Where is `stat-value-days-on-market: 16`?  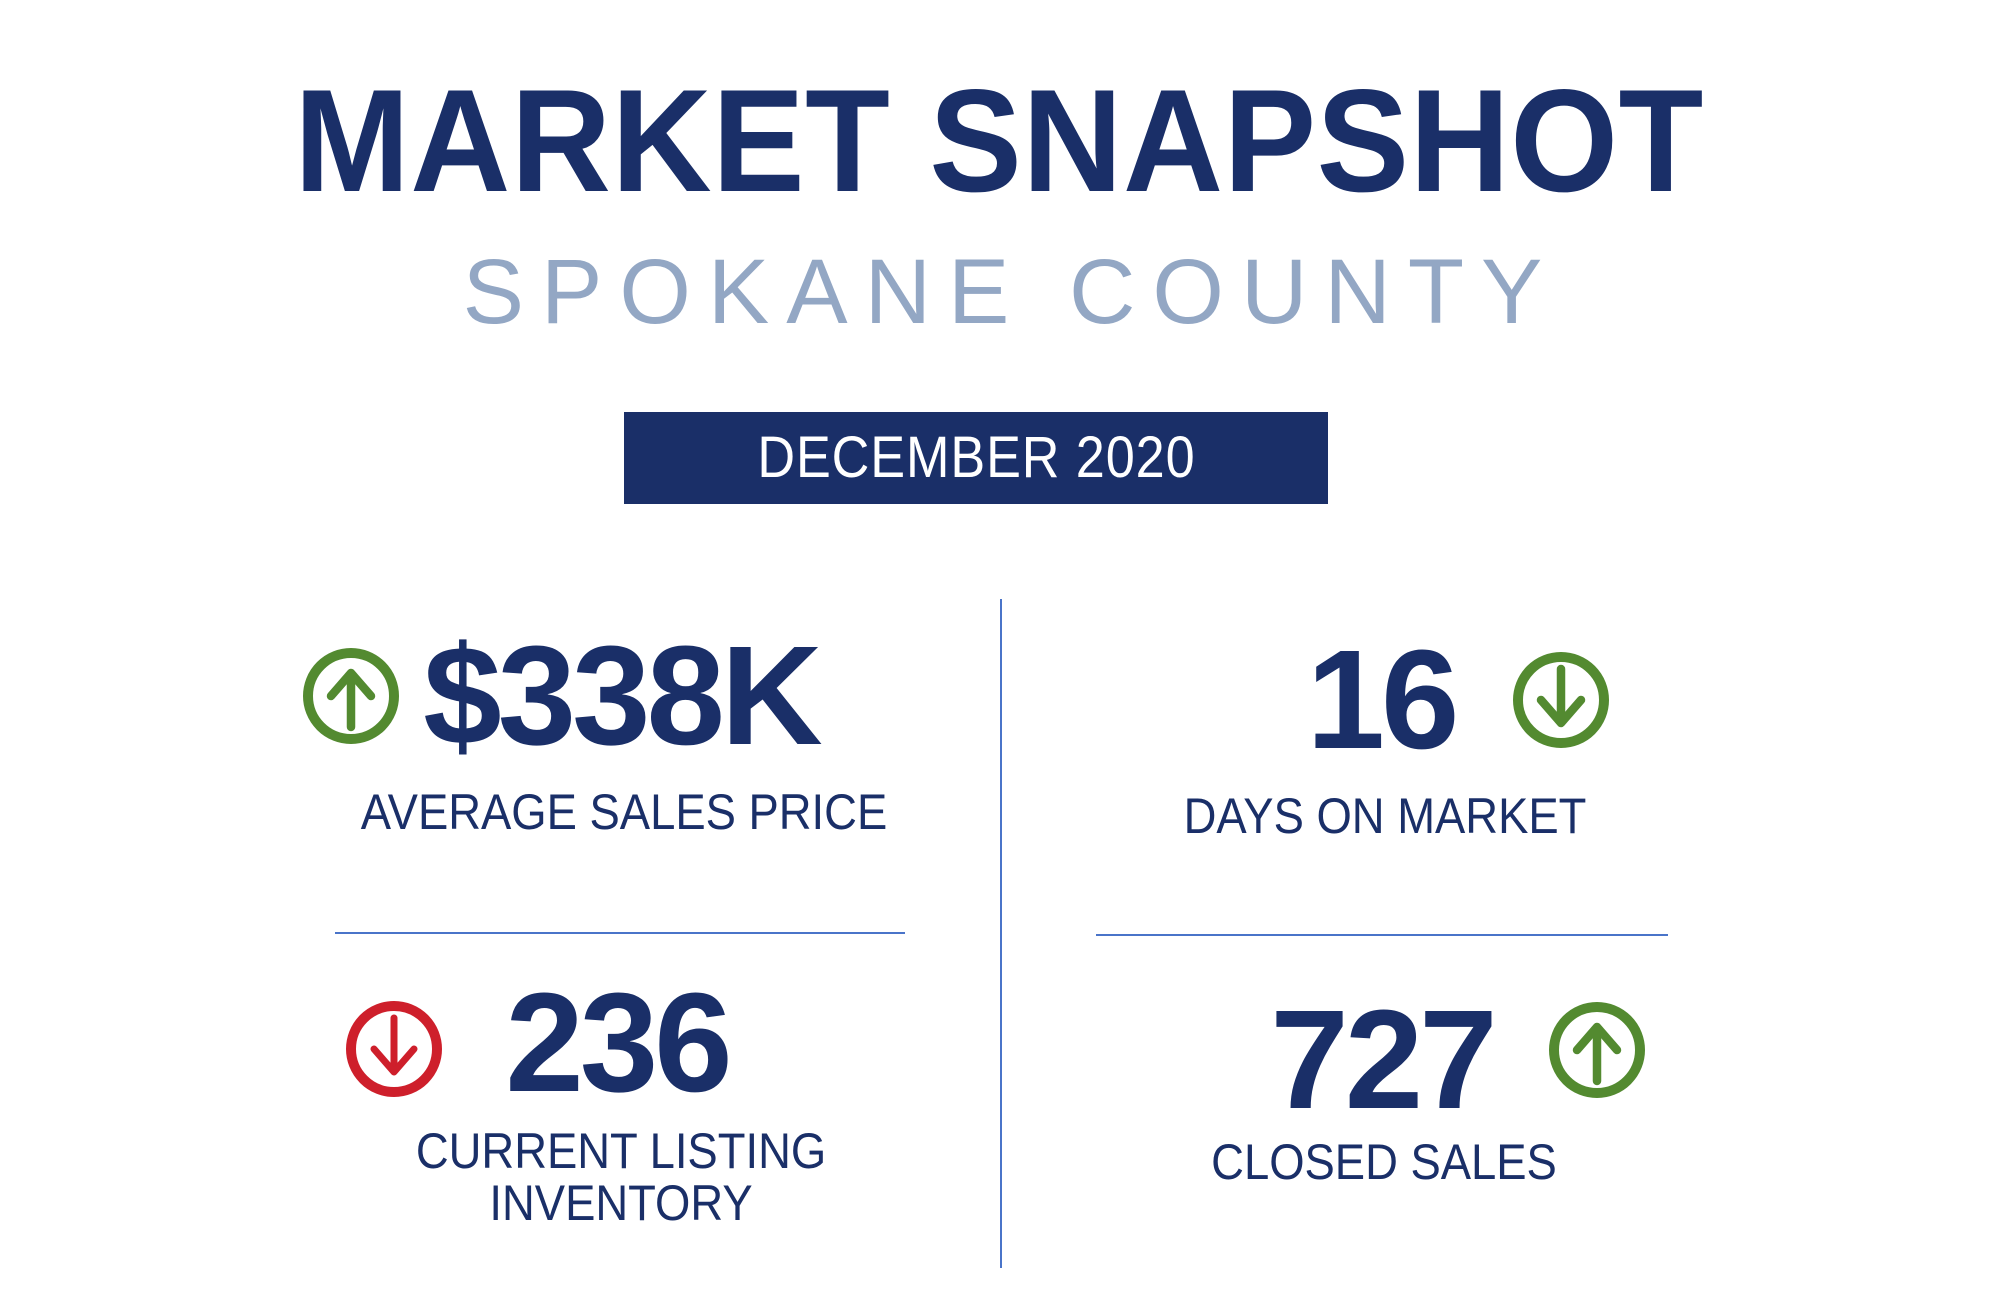 stat-value-days-on-market: 16 is located at coordinates (1383, 699).